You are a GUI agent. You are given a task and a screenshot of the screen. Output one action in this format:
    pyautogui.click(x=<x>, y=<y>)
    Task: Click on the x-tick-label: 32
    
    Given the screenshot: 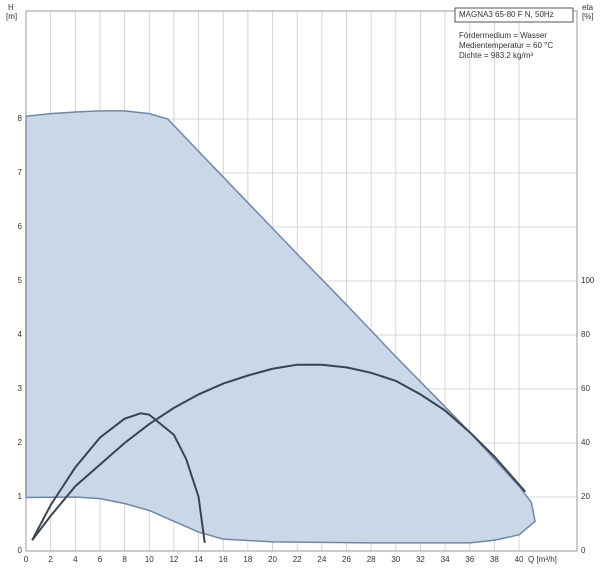 What is the action you would take?
    pyautogui.click(x=420, y=559)
    